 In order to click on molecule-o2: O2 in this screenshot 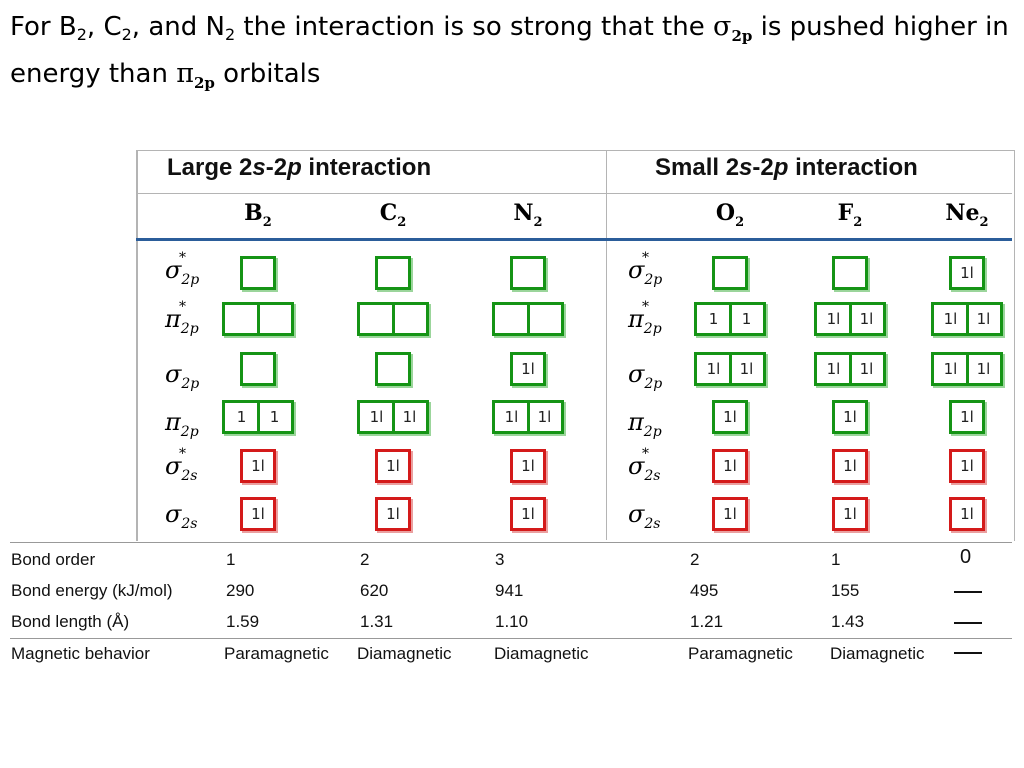, I will do `click(730, 215)`.